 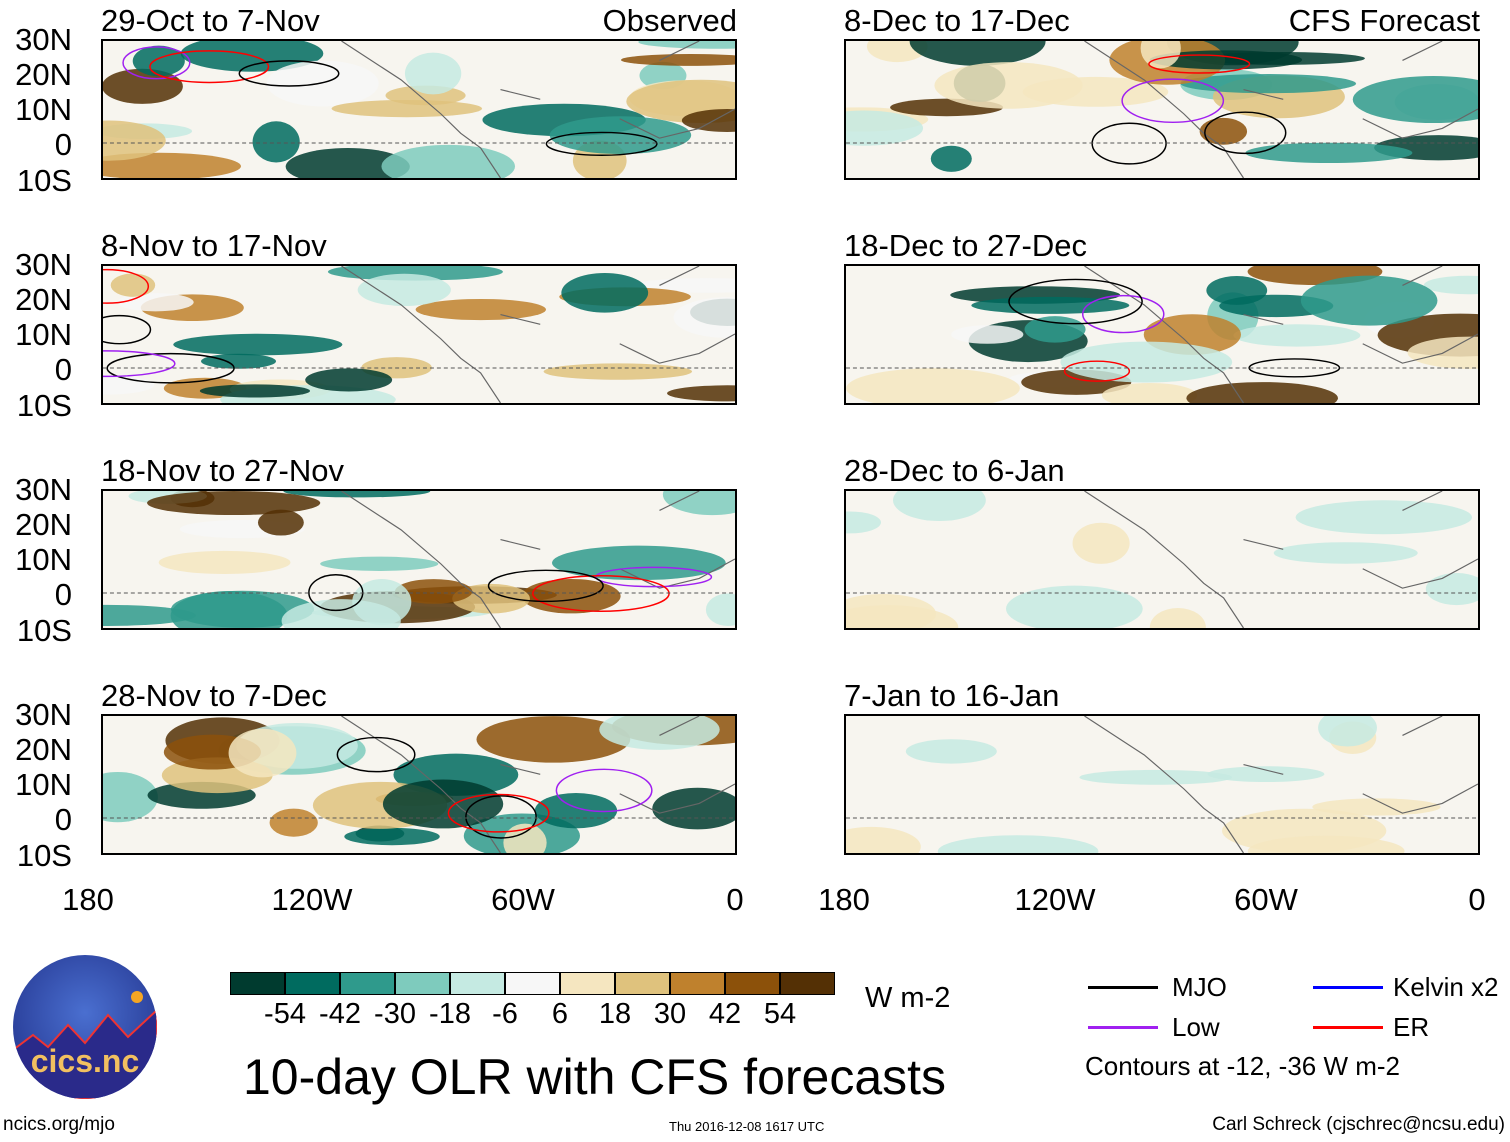 What do you see at coordinates (670, 1014) in the screenshot?
I see `colorbar-label: 30` at bounding box center [670, 1014].